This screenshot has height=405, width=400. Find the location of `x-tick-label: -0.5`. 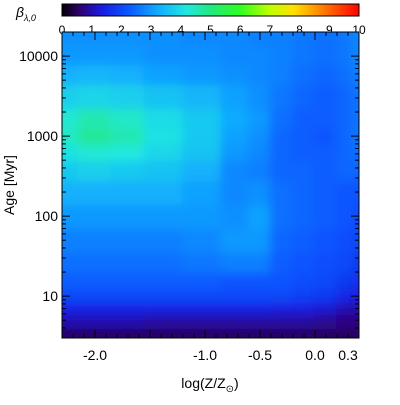

x-tick-label: -0.5 is located at coordinates (260, 355).